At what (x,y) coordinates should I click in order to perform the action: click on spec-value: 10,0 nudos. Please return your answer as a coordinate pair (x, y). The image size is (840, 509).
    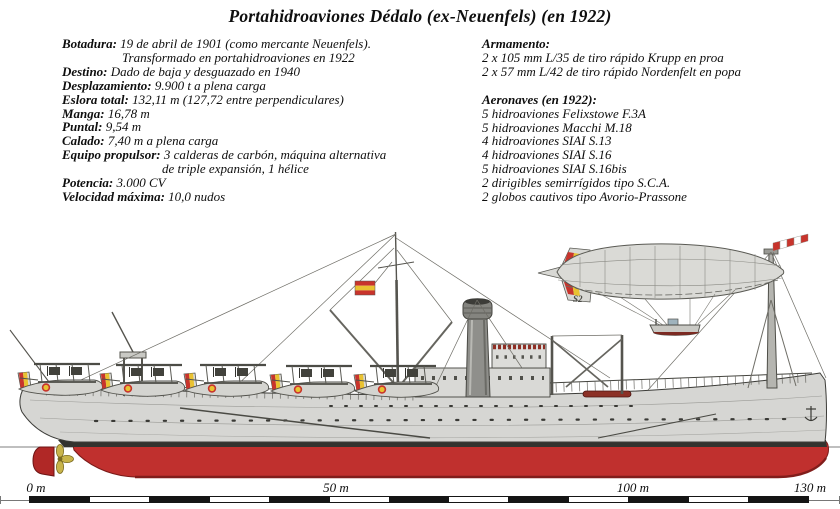
    Looking at the image, I should click on (197, 196).